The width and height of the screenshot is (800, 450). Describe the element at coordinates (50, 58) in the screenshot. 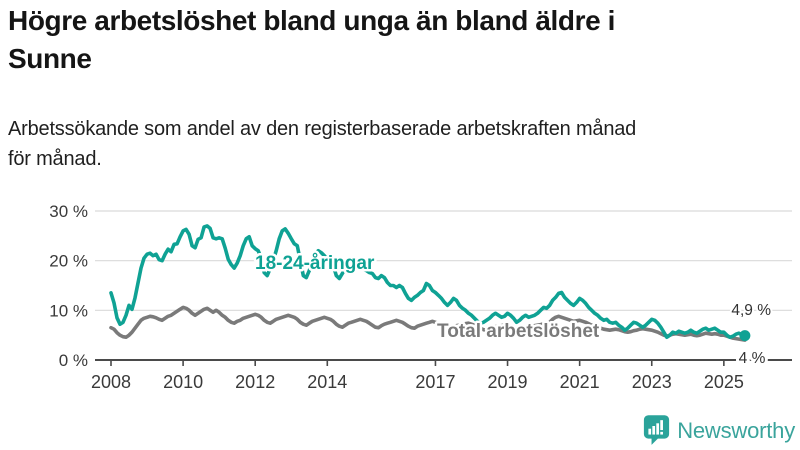

I see `title-line-2: Sunne` at that location.